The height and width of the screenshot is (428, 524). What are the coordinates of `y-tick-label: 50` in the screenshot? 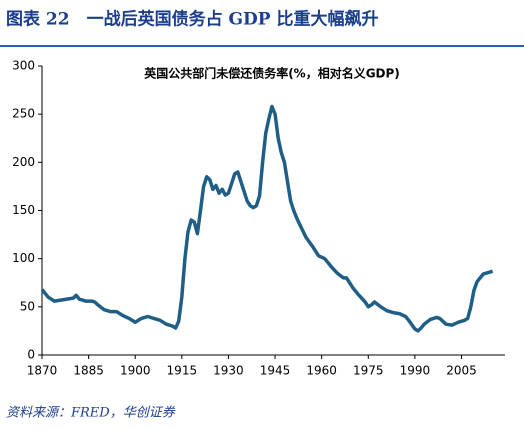 It's located at (27, 306).